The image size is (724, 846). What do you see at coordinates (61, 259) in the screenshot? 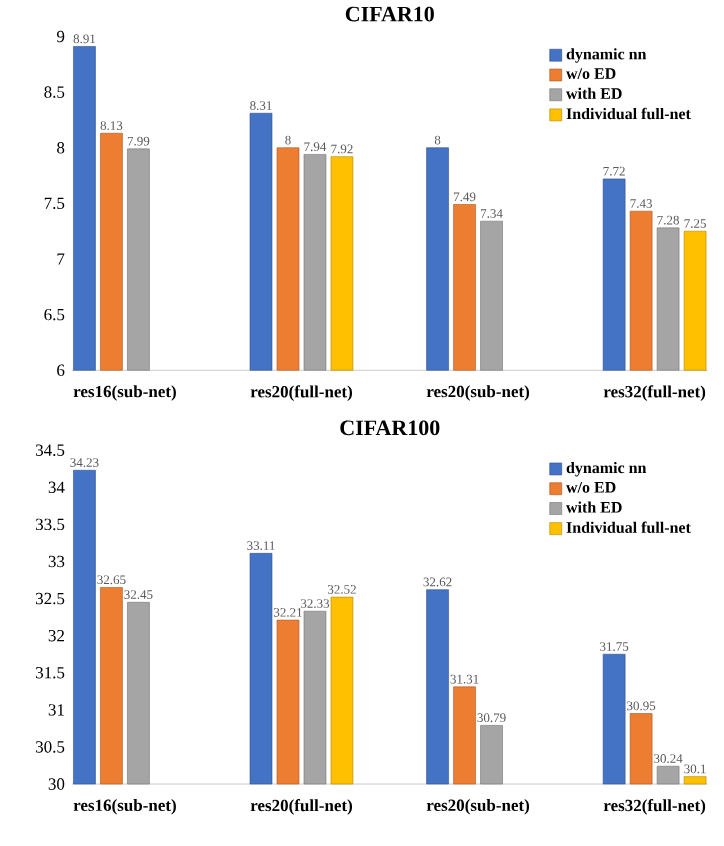
I see `y-tick-label: 7` at bounding box center [61, 259].